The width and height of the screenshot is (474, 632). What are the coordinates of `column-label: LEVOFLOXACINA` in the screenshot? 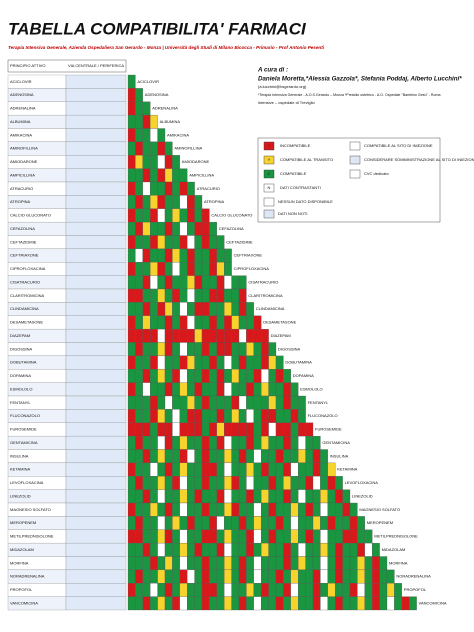 It's located at (362, 482).